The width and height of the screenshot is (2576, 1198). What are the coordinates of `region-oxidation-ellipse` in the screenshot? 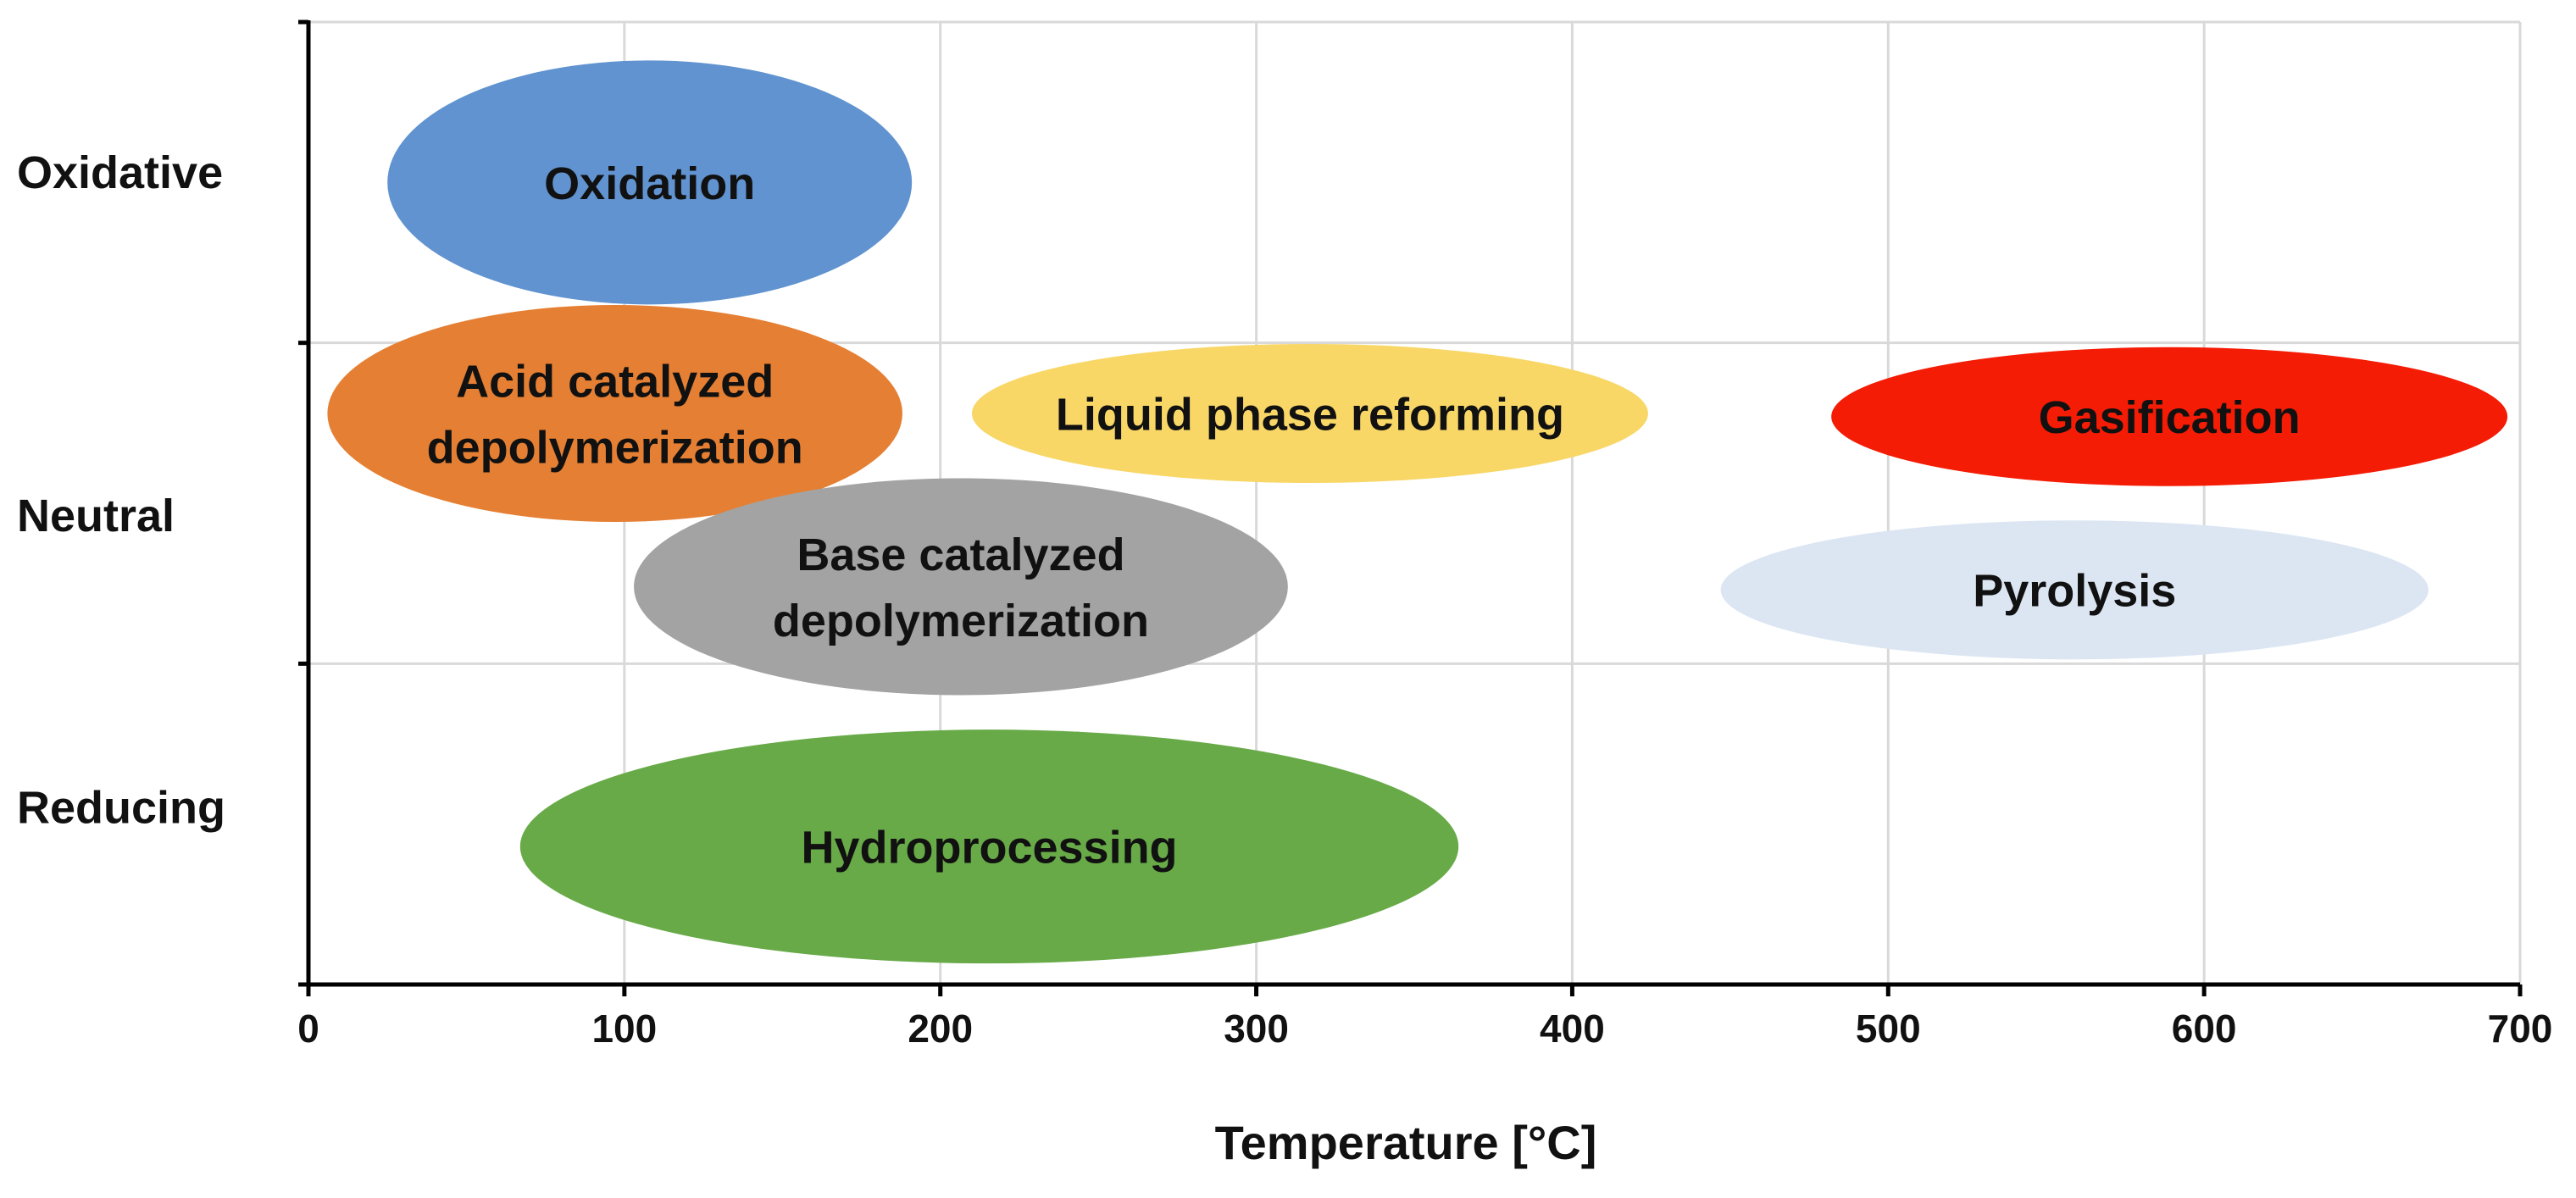 It's located at (650, 182).